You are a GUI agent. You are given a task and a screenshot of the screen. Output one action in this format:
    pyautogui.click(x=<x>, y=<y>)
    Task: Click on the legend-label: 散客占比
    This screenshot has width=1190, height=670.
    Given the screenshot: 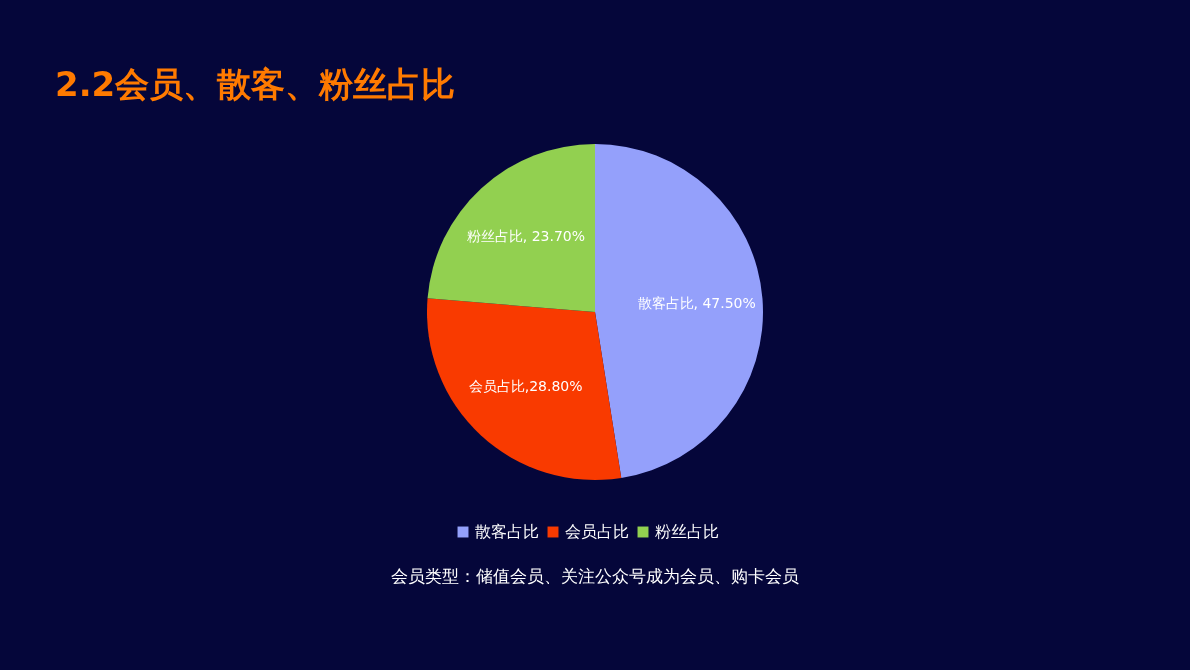 What is the action you would take?
    pyautogui.click(x=507, y=531)
    